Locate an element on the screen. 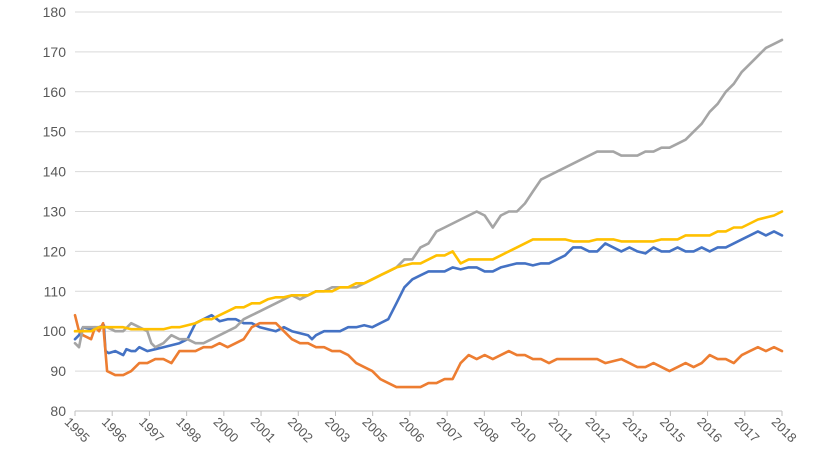 Image resolution: width=828 pixels, height=473 pixels. y-tick-label: 100 is located at coordinates (55, 331).